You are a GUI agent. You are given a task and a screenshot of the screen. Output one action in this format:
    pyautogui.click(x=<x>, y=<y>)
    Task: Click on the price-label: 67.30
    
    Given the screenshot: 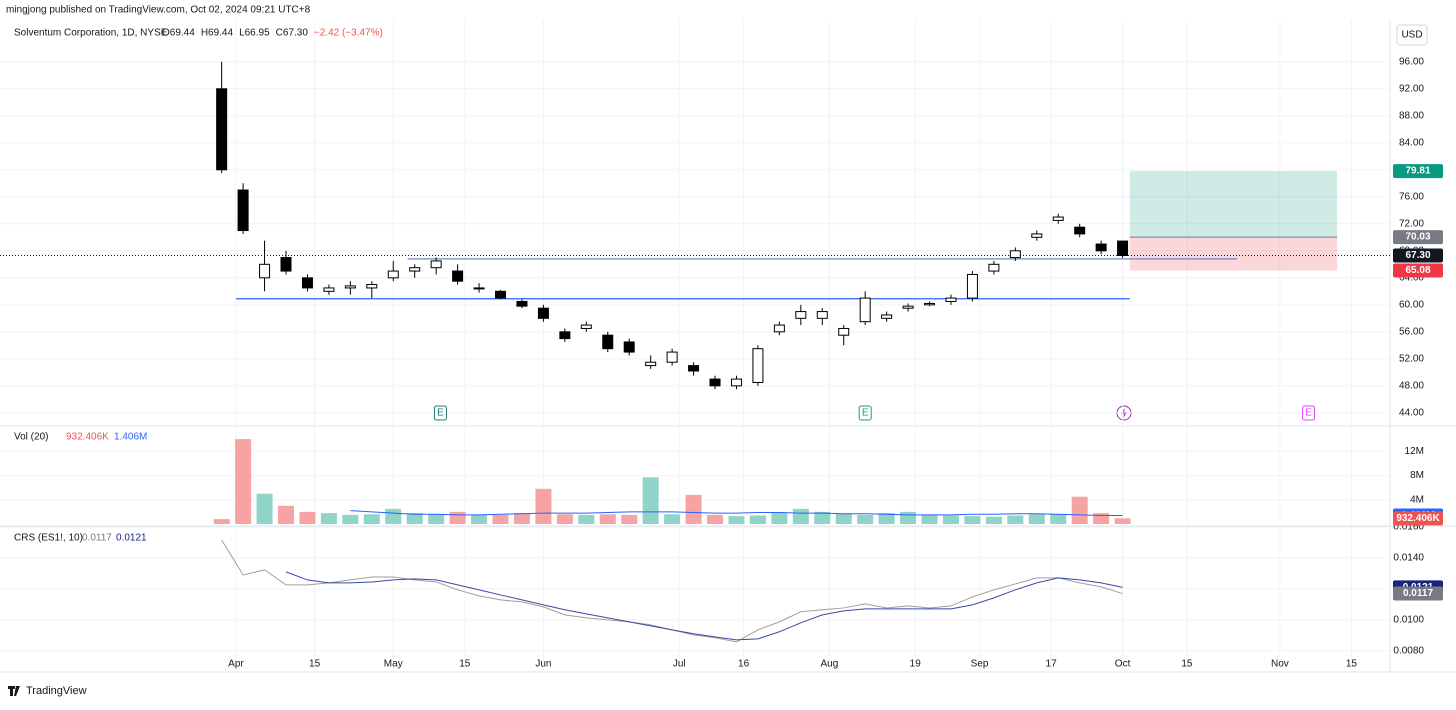 What is the action you would take?
    pyautogui.click(x=1417, y=255)
    